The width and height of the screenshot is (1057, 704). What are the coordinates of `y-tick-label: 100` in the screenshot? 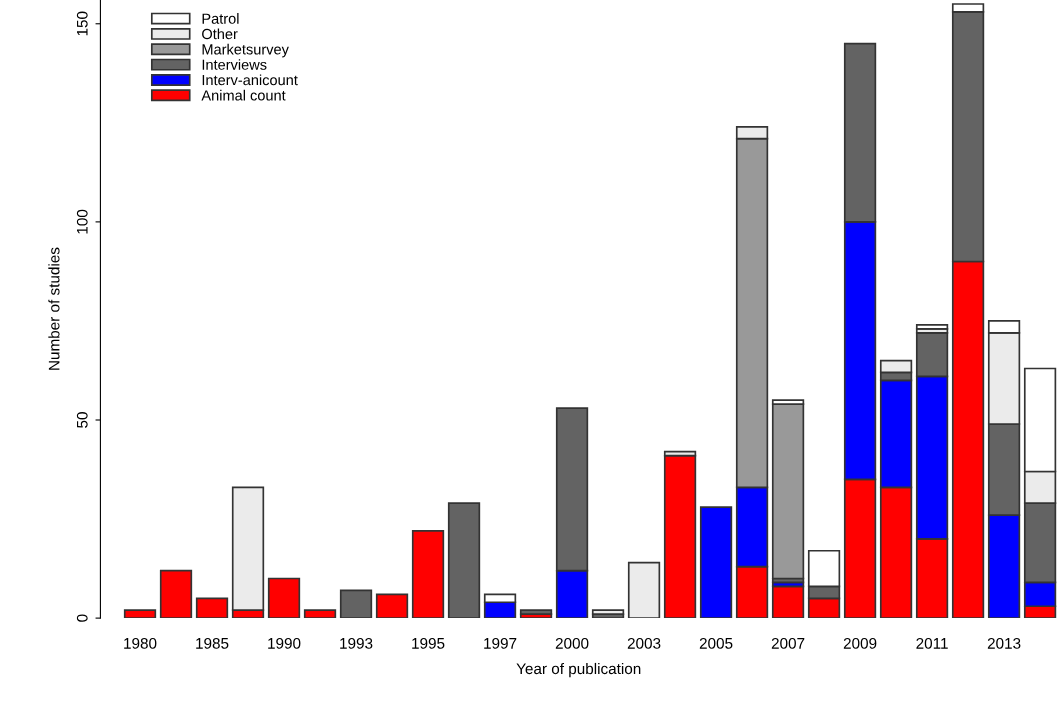 It's located at (82, 221).